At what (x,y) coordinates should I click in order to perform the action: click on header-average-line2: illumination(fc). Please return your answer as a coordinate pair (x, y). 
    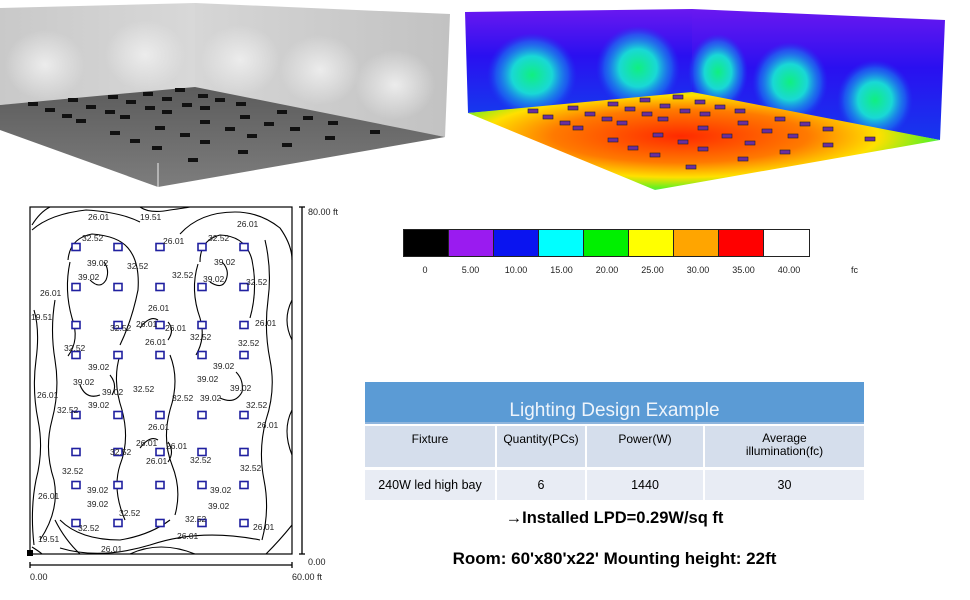
    Looking at the image, I should click on (784, 451).